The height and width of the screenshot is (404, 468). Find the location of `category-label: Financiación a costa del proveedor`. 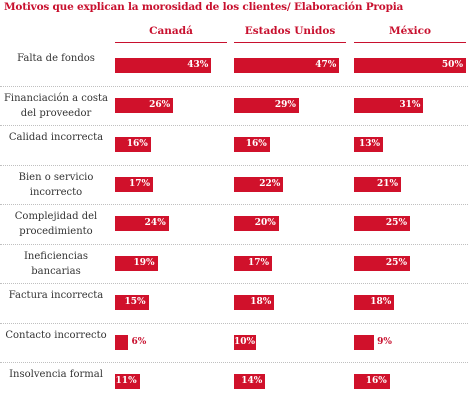

category-label: Financiación a costa del proveedor is located at coordinates (56, 105).